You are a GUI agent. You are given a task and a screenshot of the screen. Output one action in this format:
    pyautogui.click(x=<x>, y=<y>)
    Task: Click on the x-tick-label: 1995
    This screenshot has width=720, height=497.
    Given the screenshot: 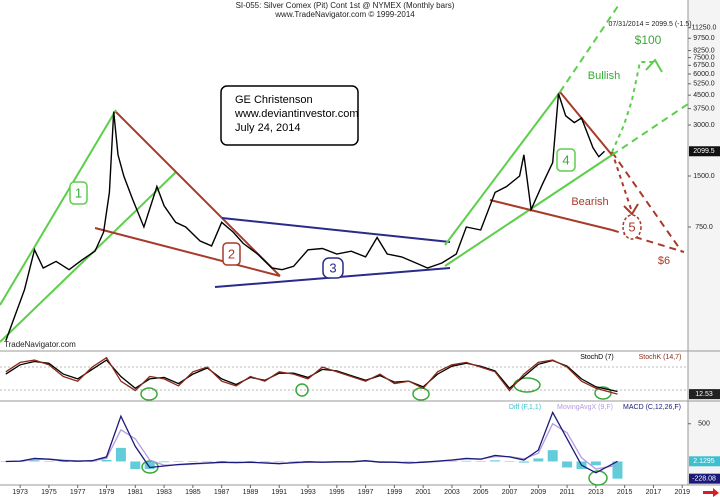 What is the action you would take?
    pyautogui.click(x=337, y=492)
    